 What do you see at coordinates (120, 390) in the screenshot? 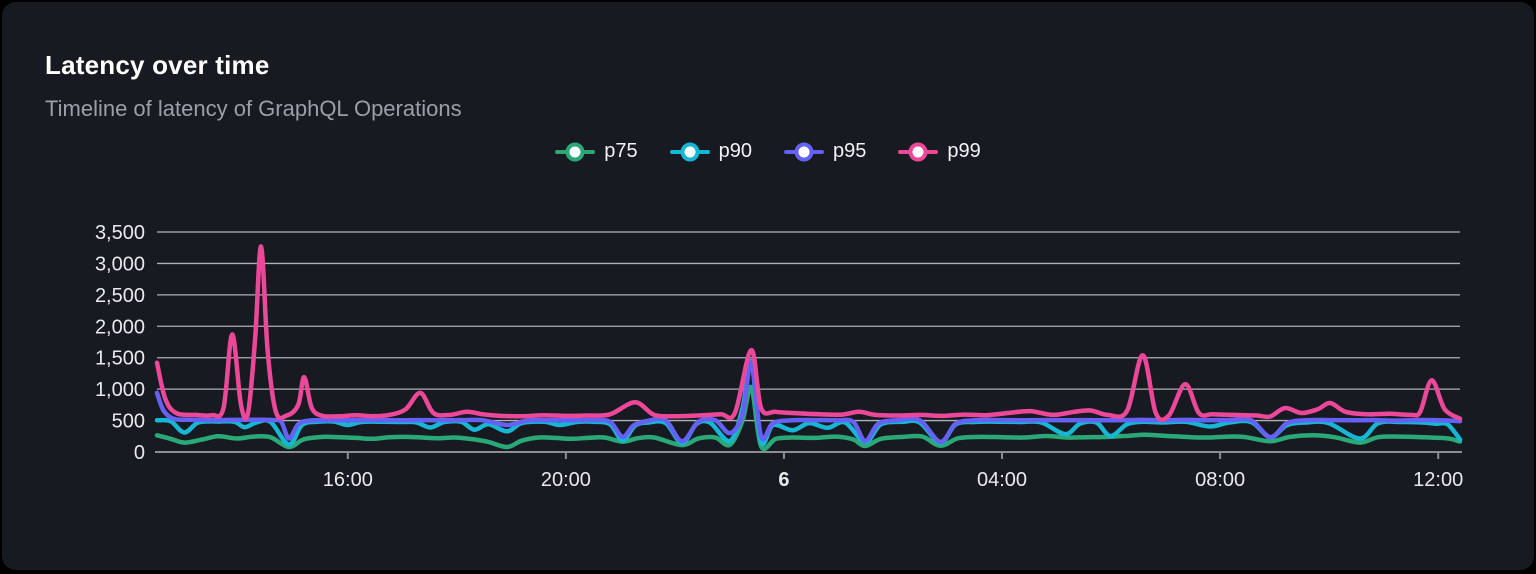
I see `y-axis-tick-label: 1,000` at bounding box center [120, 390].